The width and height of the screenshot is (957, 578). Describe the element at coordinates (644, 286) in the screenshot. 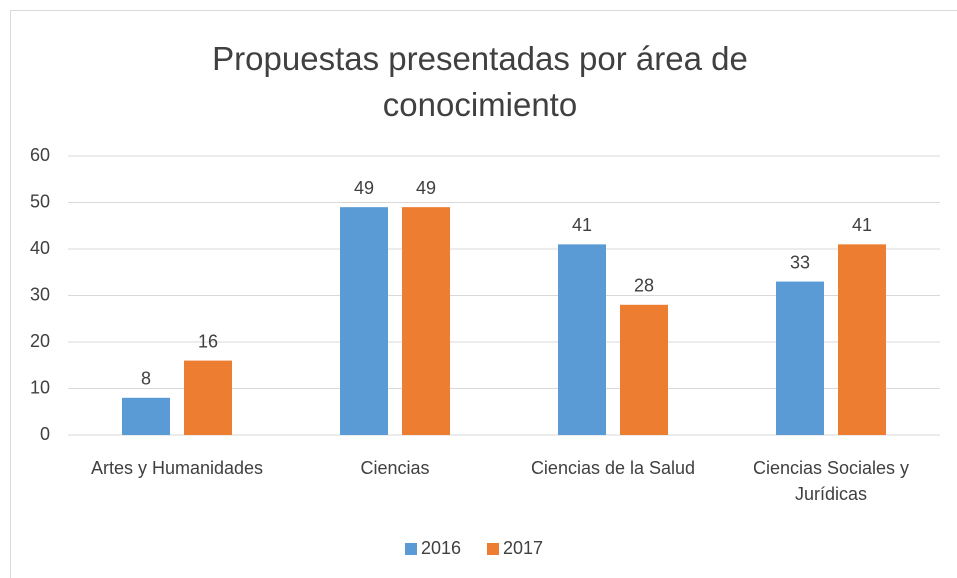

I see `data-label: 28` at that location.